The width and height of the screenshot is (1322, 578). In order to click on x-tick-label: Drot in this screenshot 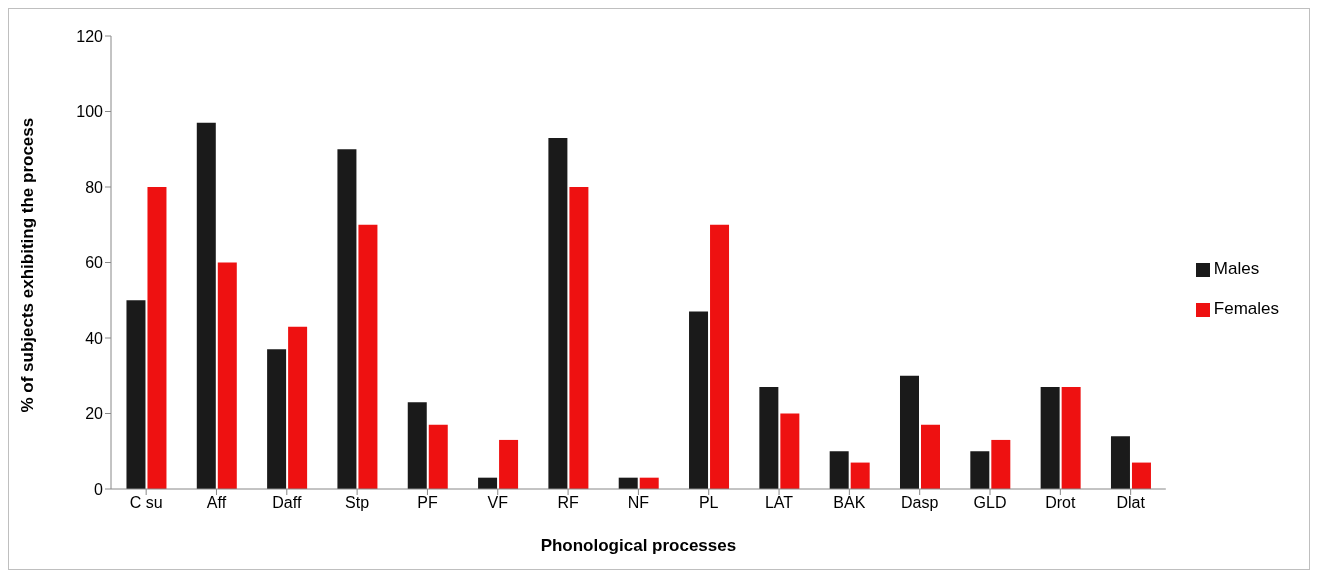, I will do `click(1060, 503)`.